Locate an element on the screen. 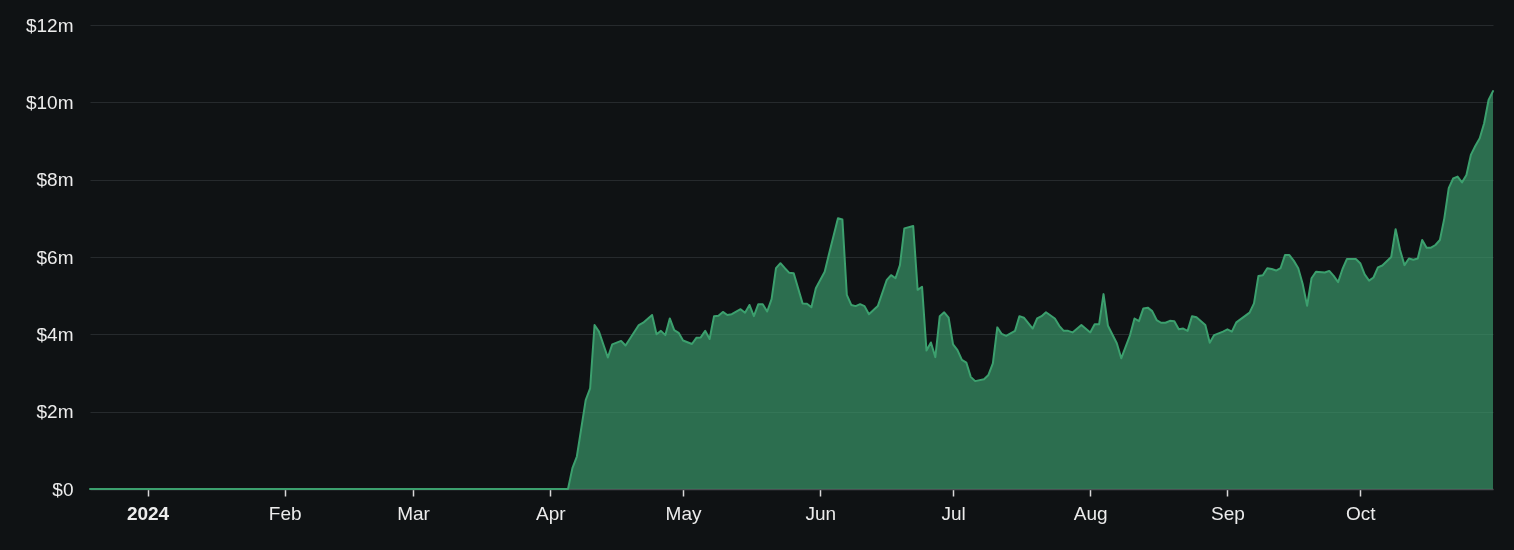  y-tick-label: $6m is located at coordinates (55, 257).